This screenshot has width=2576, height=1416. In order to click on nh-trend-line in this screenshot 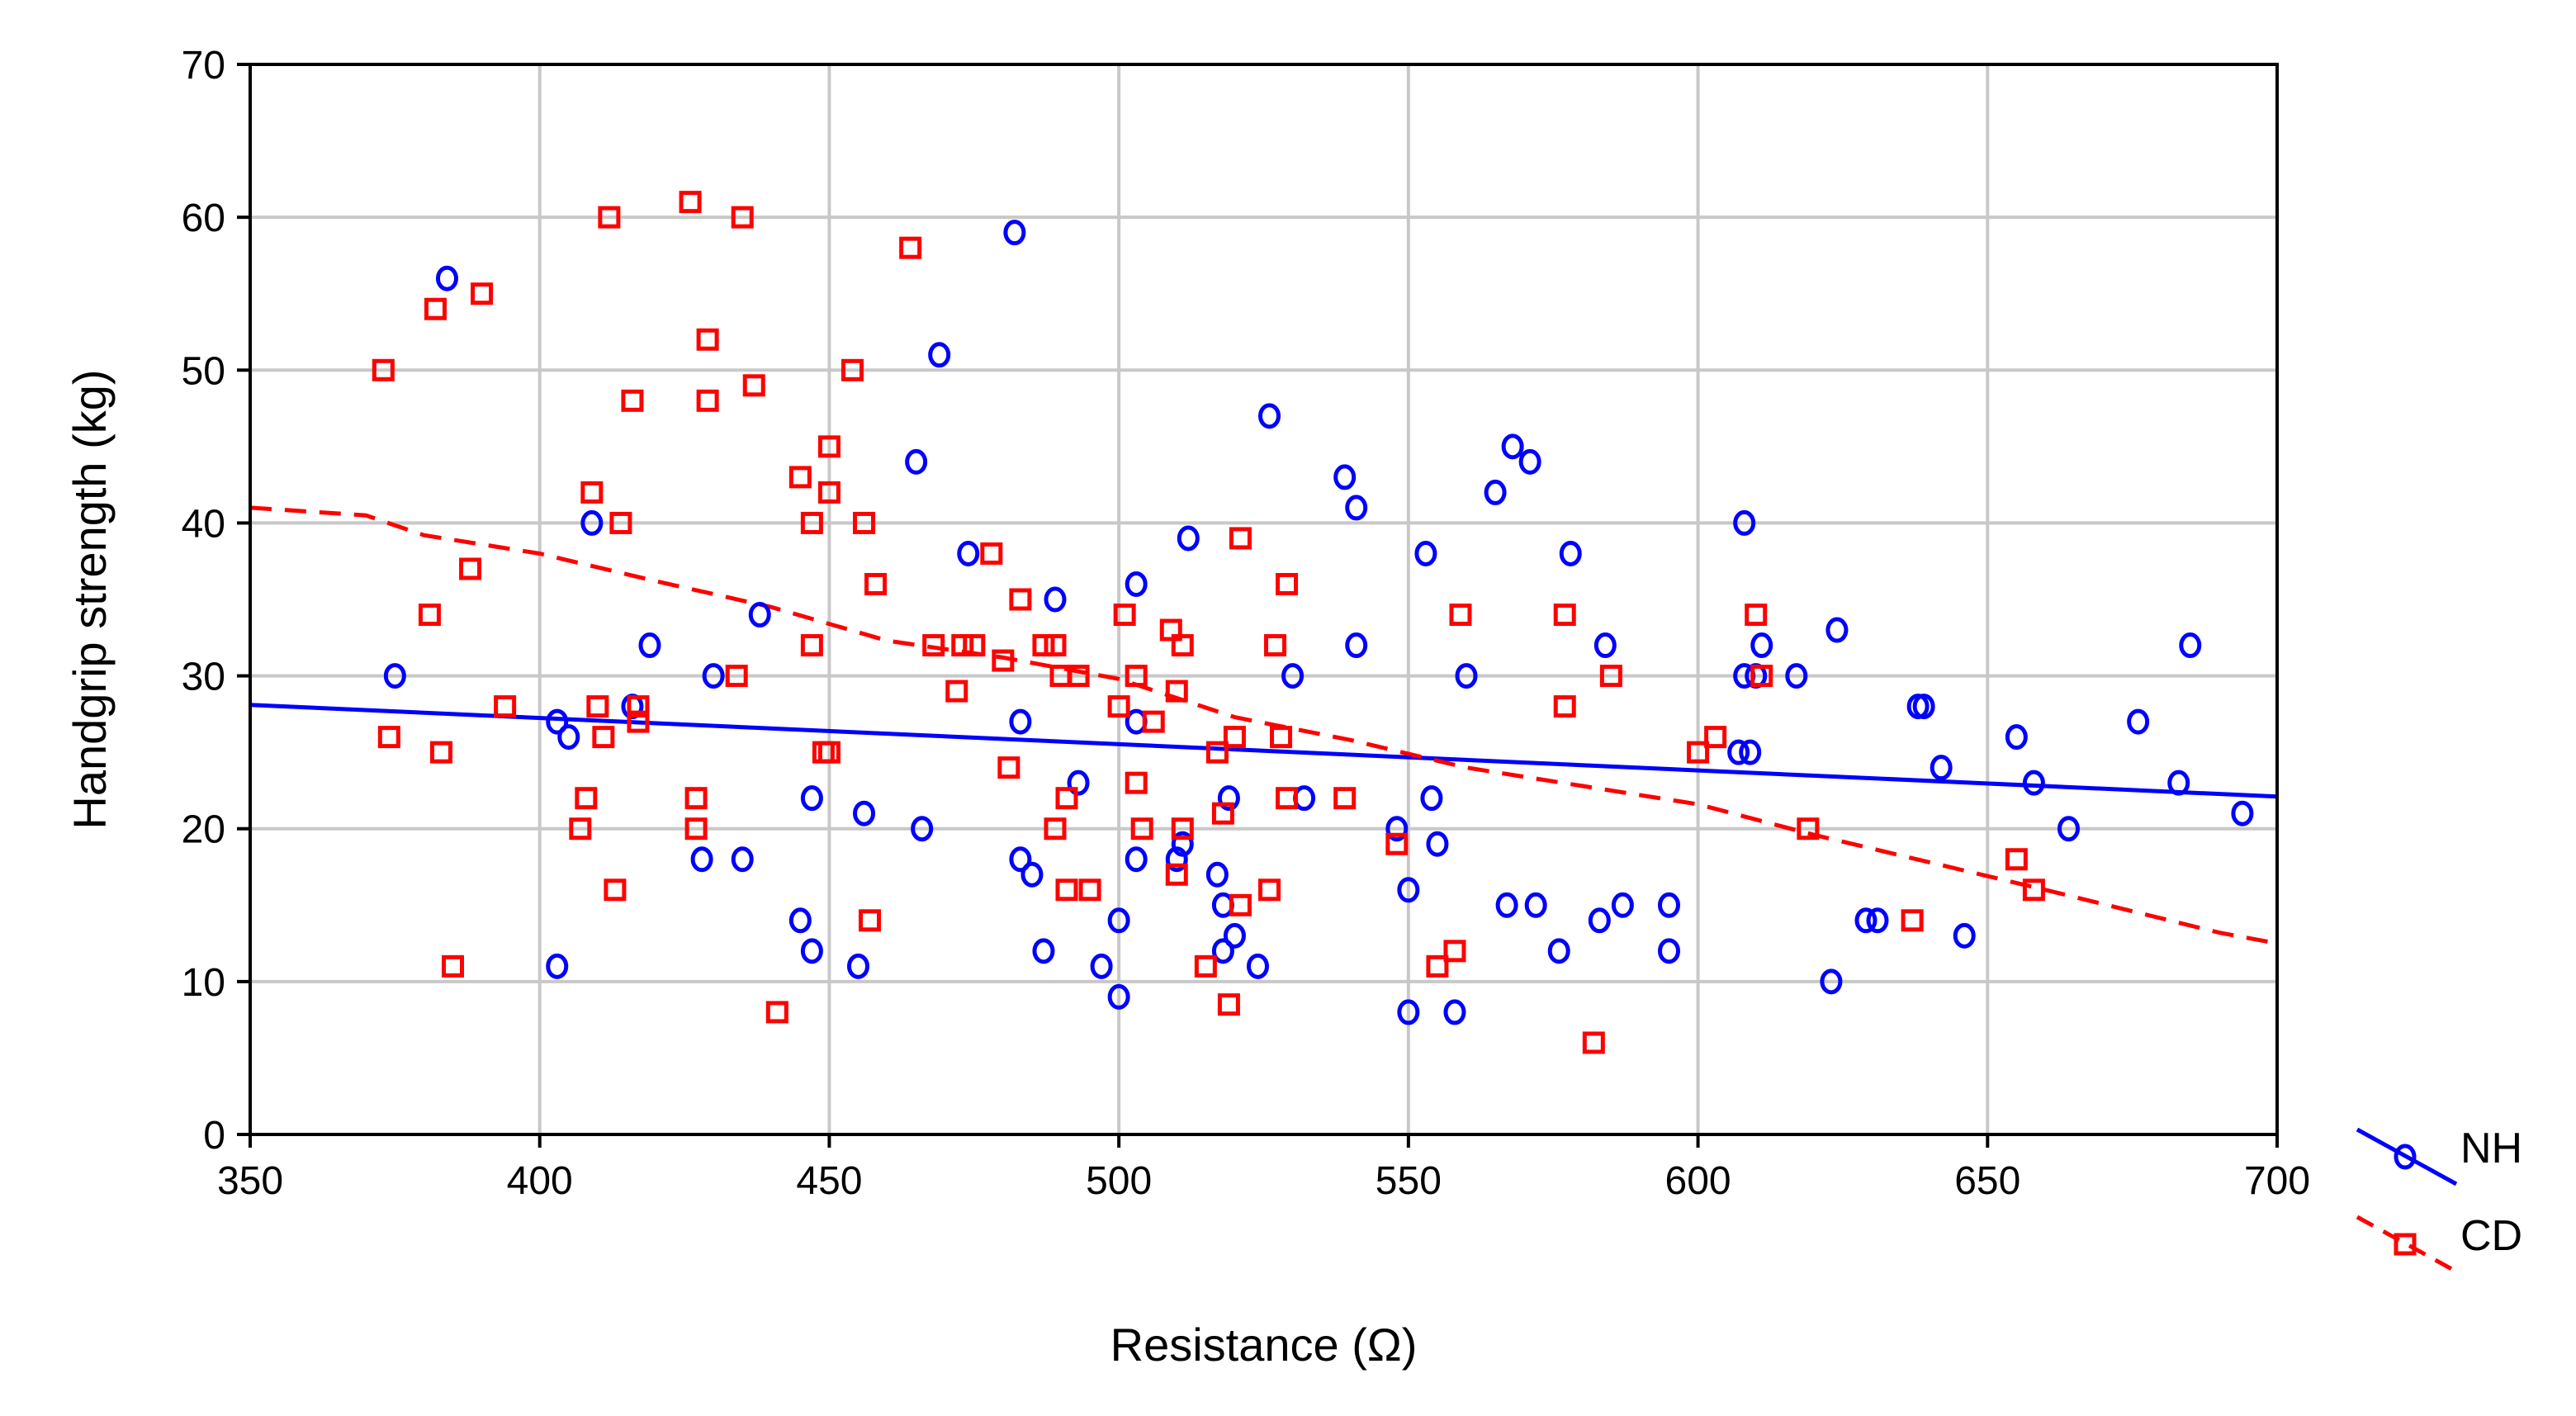, I will do `click(1263, 751)`.